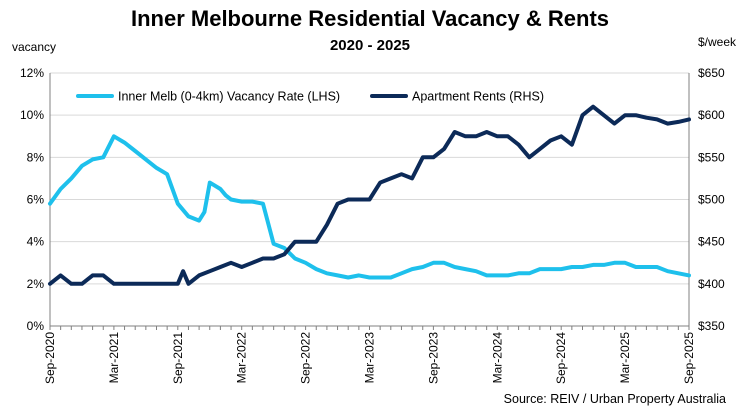 Image resolution: width=740 pixels, height=416 pixels. I want to click on left-axis-tick-label: 2%, so click(36, 284).